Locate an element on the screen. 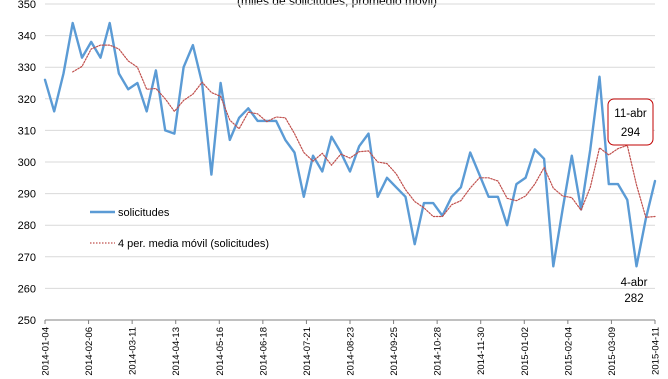 This screenshot has width=668, height=379. y-tick-label: 260 is located at coordinates (27, 289).